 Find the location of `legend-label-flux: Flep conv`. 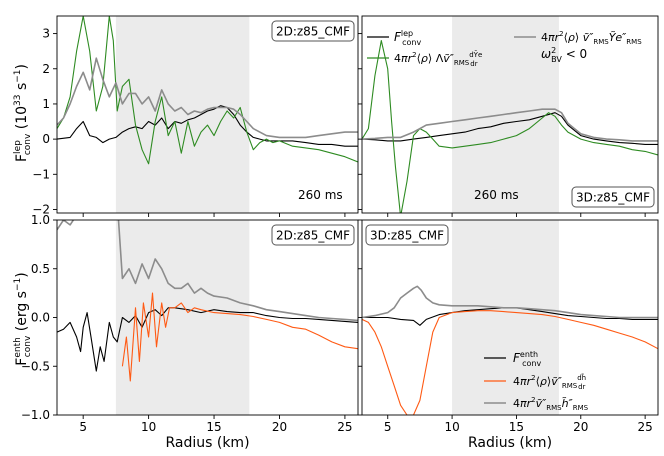

legend-label-flux: Flep conv is located at coordinates (408, 38).